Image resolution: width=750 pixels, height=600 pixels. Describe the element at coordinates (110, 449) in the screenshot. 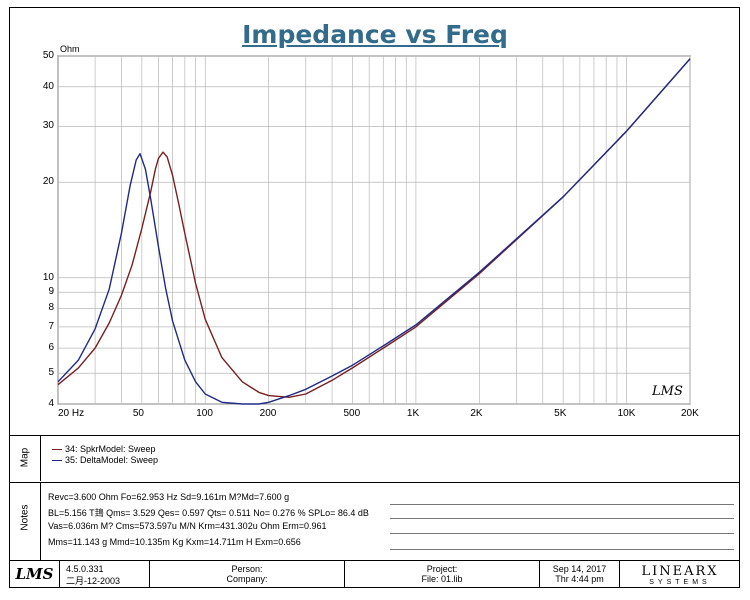

I see `legend-label-spkr: 34: SpkrModel: Sweep` at that location.